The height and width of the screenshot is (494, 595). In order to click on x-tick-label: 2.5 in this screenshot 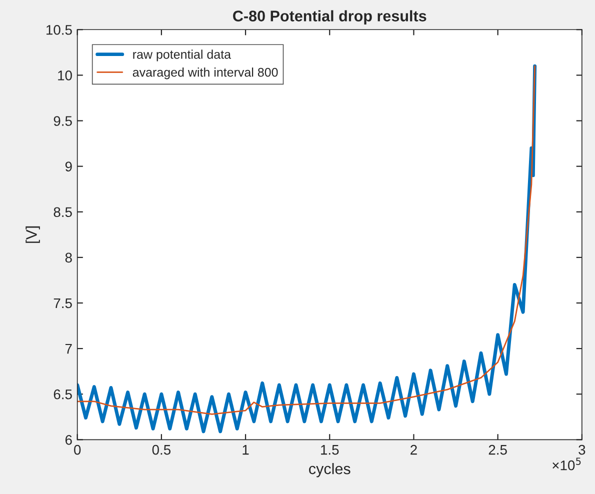, I will do `click(497, 449)`.